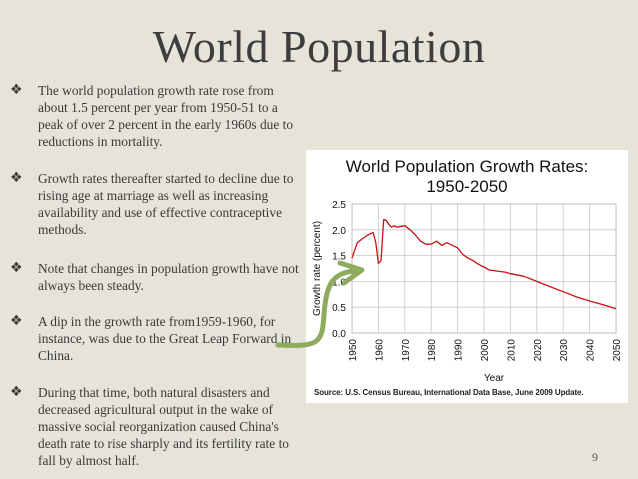 The width and height of the screenshot is (638, 479). What do you see at coordinates (339, 257) in the screenshot?
I see `y-tick-label: 1.5` at bounding box center [339, 257].